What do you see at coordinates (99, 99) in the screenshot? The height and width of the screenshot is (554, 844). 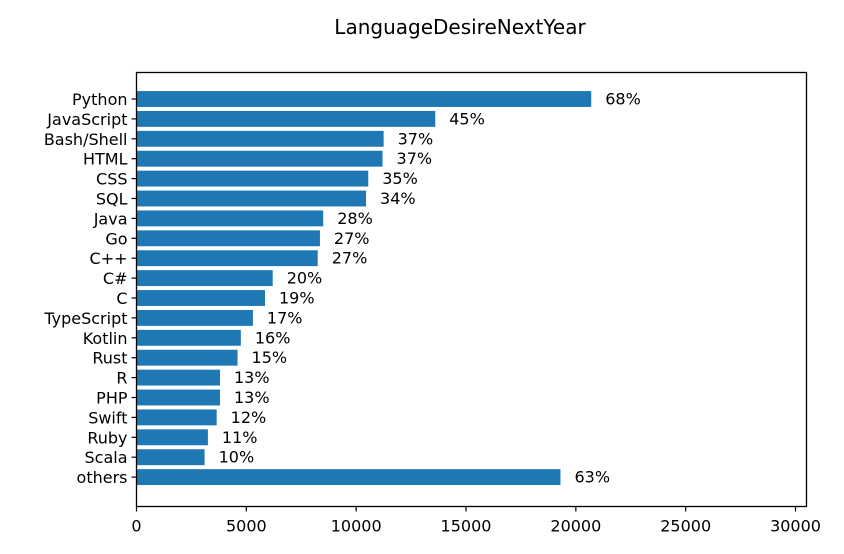 I see `y-tick-label: Python` at bounding box center [99, 99].